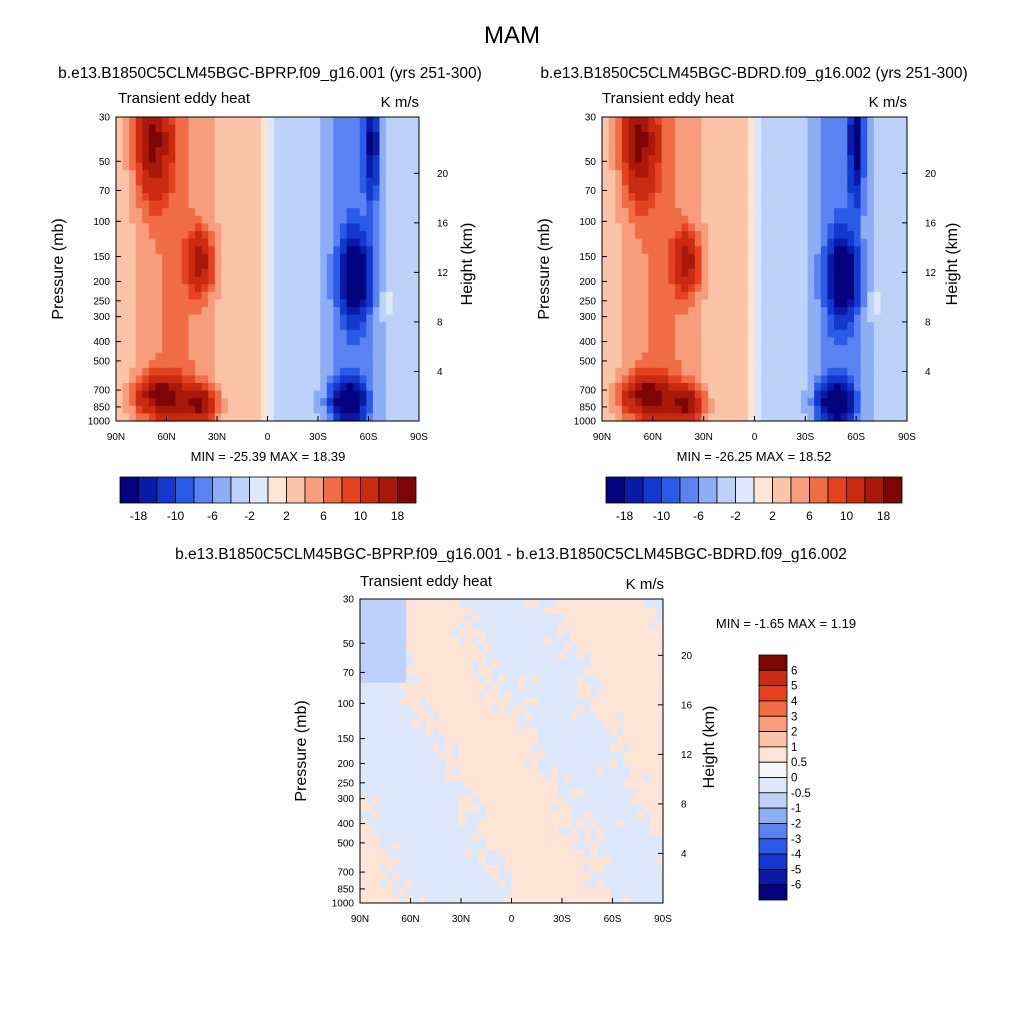  What do you see at coordinates (351, 490) in the screenshot?
I see `colorbar-swatch` at bounding box center [351, 490].